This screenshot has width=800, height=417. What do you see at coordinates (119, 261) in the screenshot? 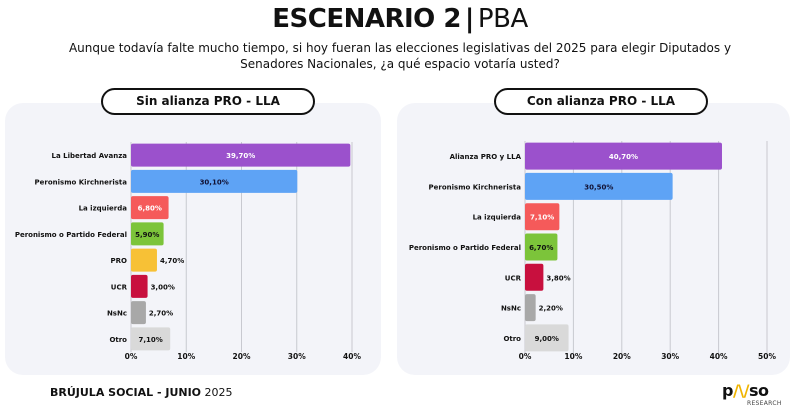
I see `category-label: PRO` at bounding box center [119, 261].